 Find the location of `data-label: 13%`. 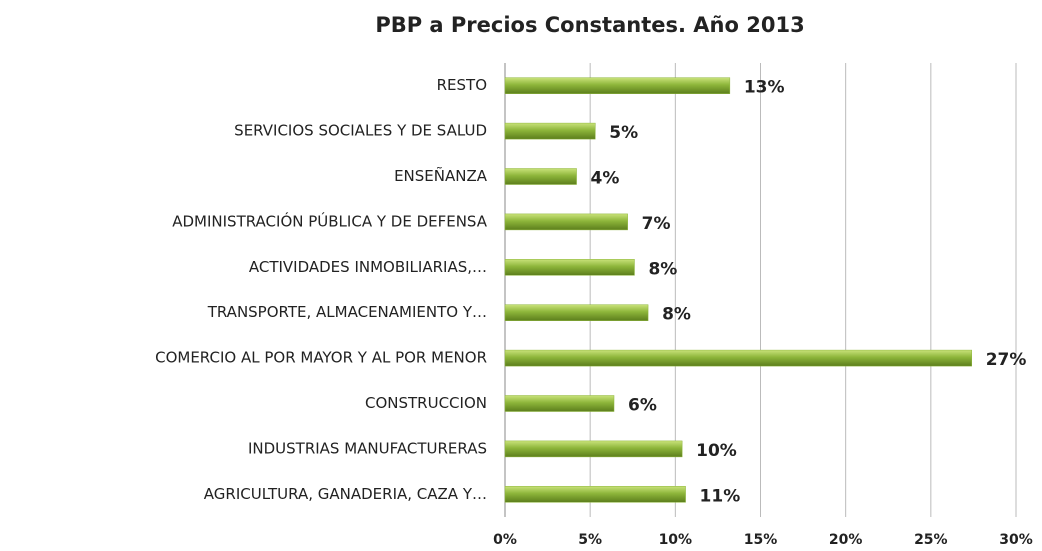

data-label: 13% is located at coordinates (764, 88).